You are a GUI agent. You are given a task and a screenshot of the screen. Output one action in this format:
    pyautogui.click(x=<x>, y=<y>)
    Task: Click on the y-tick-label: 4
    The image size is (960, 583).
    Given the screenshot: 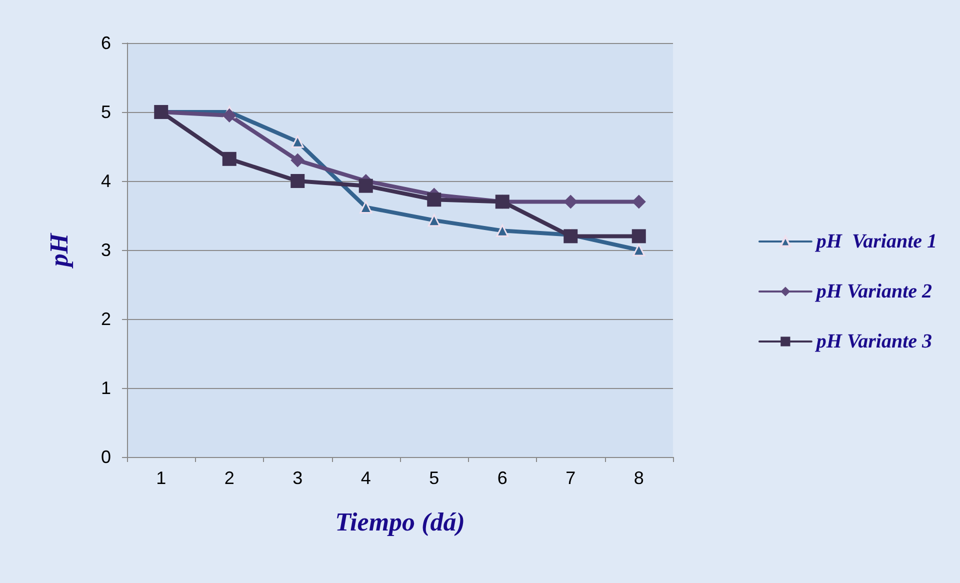 What is the action you would take?
    pyautogui.click(x=105, y=181)
    